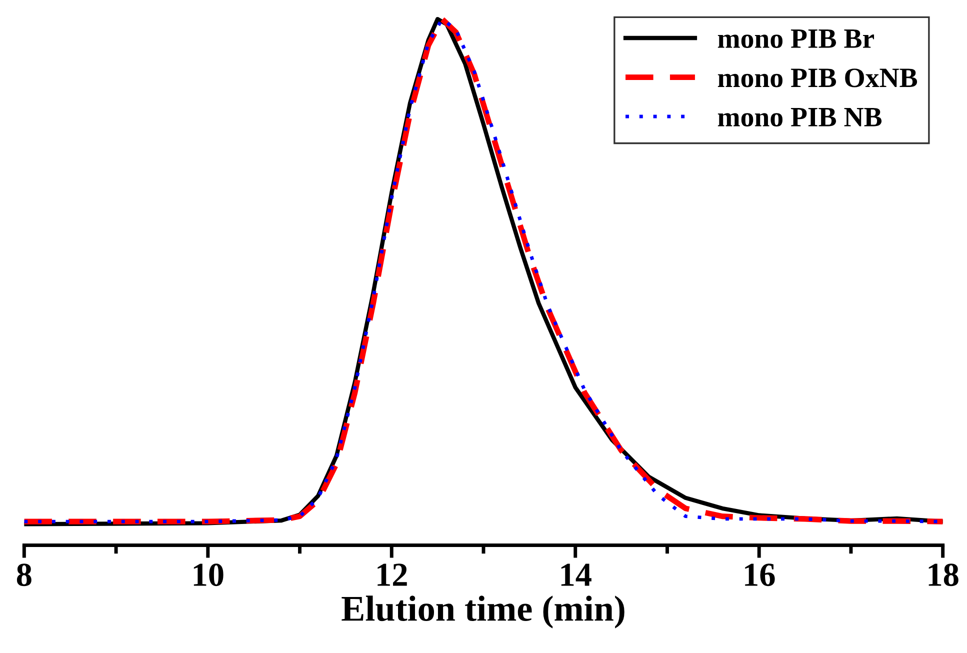 This screenshot has width=967, height=653. What do you see at coordinates (818, 78) in the screenshot?
I see `legend-label: mono PIB OxNB` at bounding box center [818, 78].